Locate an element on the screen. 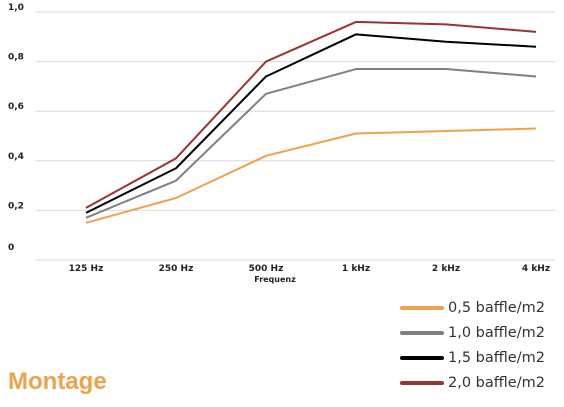 The height and width of the screenshot is (407, 564). y-tick-label: 0,8 is located at coordinates (16, 58).